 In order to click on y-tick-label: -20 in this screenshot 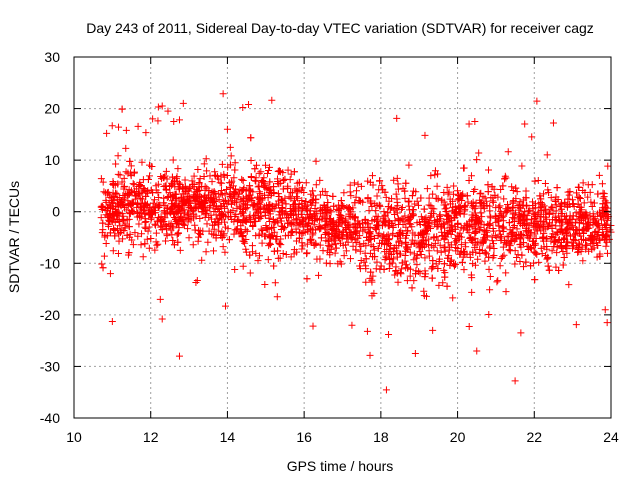, I will do `click(50, 315)`.